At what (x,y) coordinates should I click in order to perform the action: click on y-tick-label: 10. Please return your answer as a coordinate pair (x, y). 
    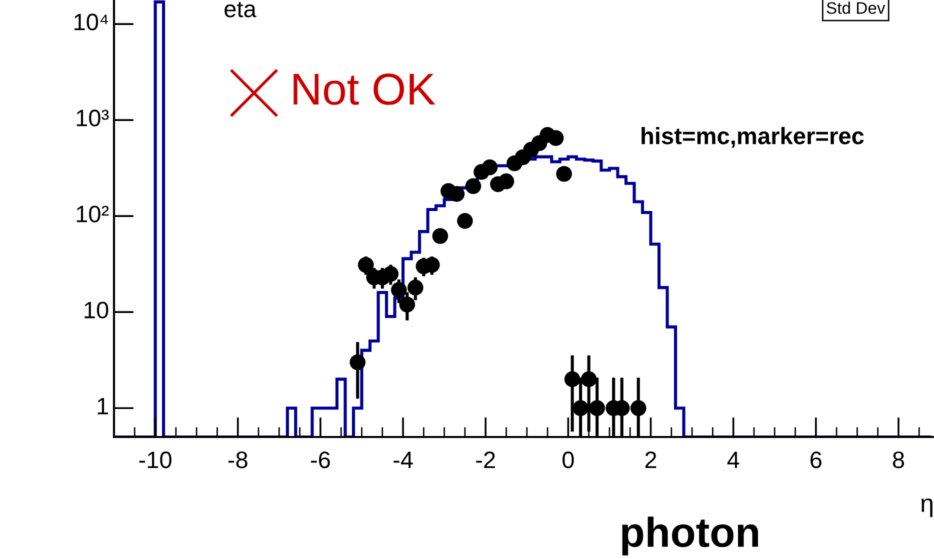
    Looking at the image, I should click on (96, 310).